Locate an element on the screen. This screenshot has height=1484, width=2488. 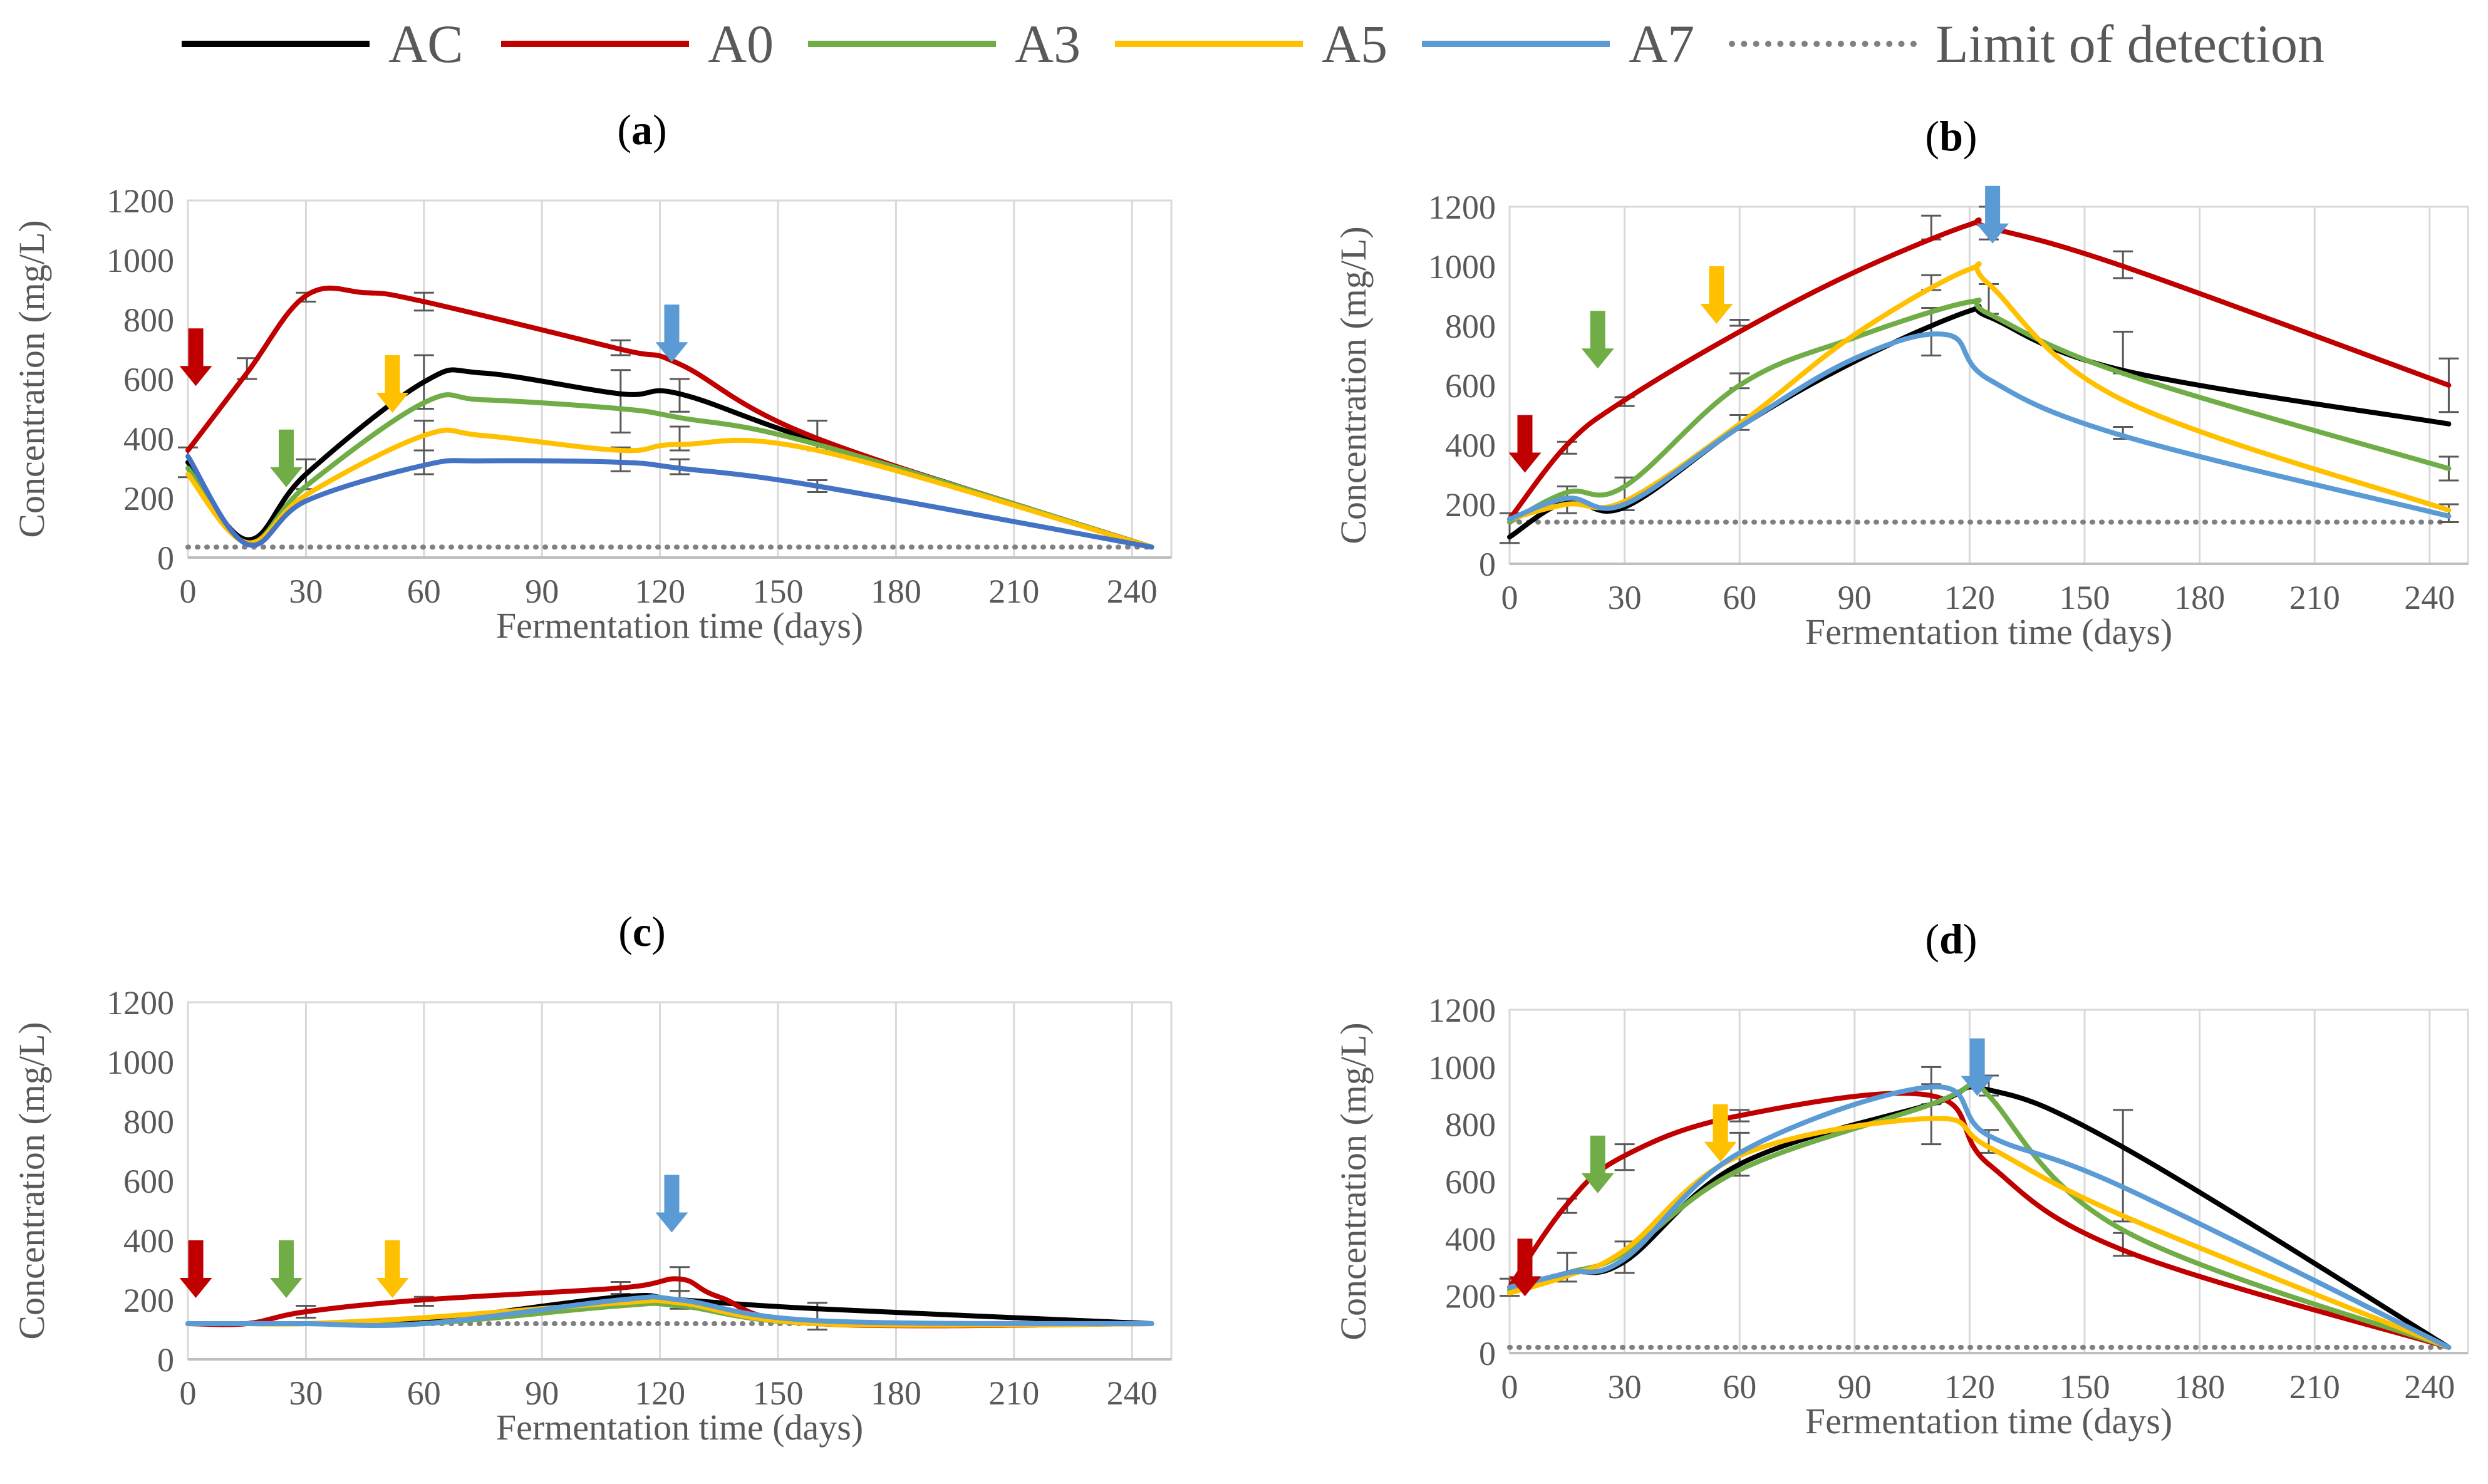
x-tick-label-d: 210 is located at coordinates (2314, 1387).